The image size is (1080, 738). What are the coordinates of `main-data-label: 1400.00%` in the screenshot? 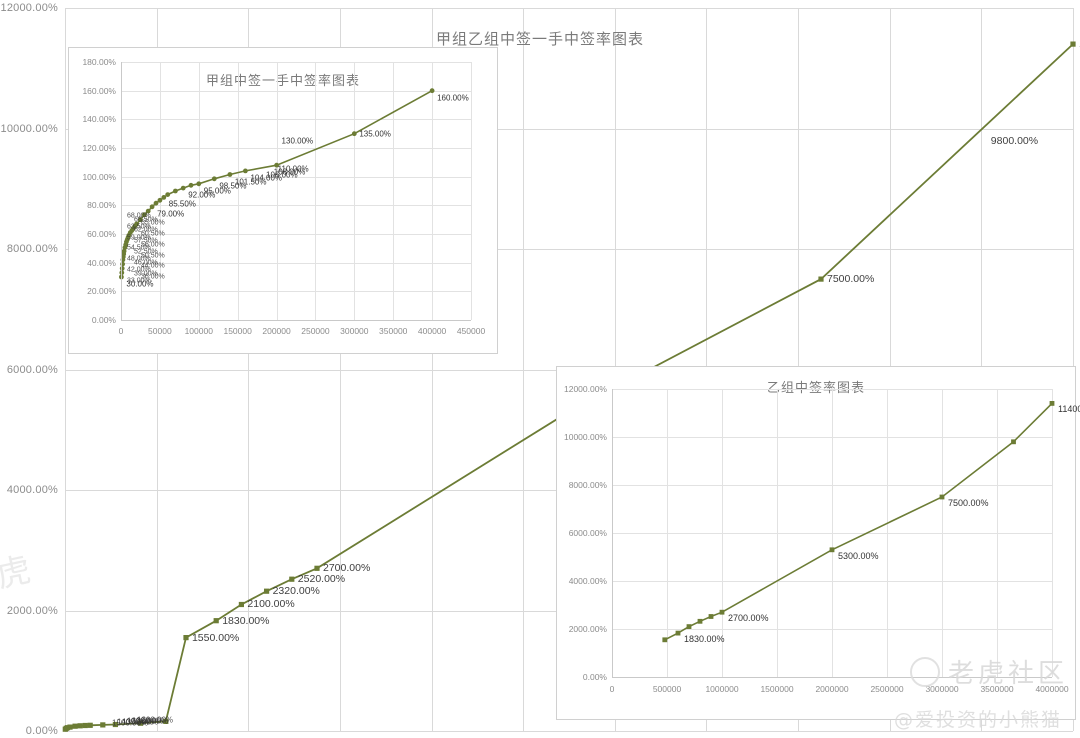 It's located at (135, 722).